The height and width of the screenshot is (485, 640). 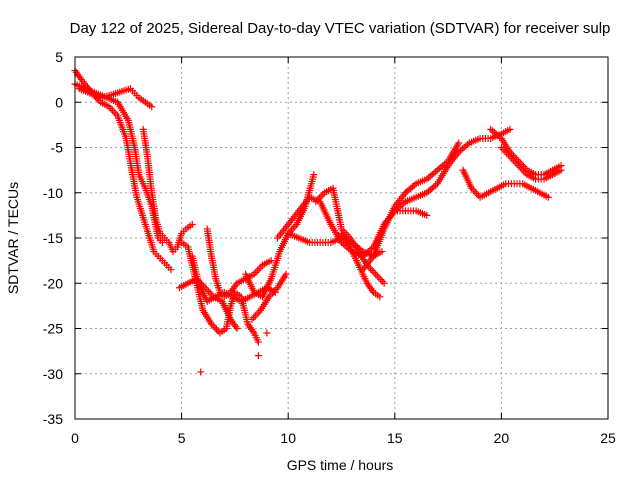 What do you see at coordinates (53, 193) in the screenshot?
I see `y-tick-label: -10` at bounding box center [53, 193].